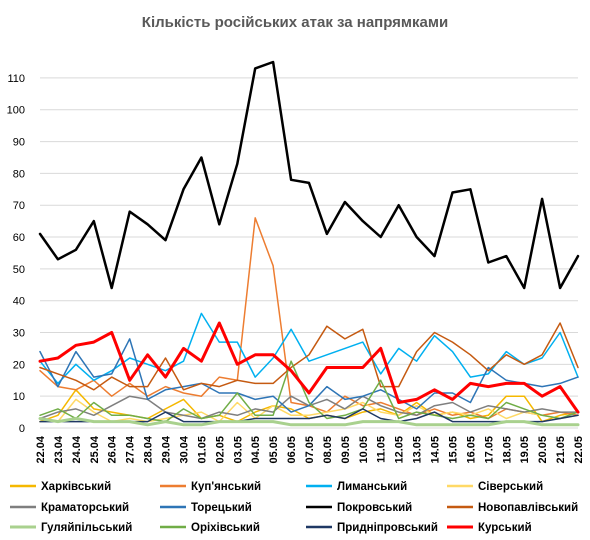  Describe the element at coordinates (19, 302) in the screenshot. I see `y-tick-label: 40` at that location.